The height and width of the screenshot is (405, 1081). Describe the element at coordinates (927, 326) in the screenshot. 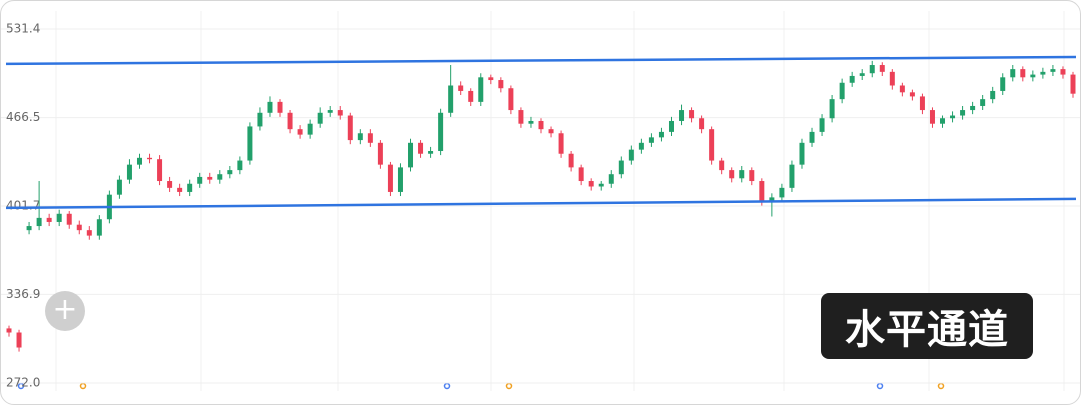

I see `annotation-badge: 水平通道` at that location.